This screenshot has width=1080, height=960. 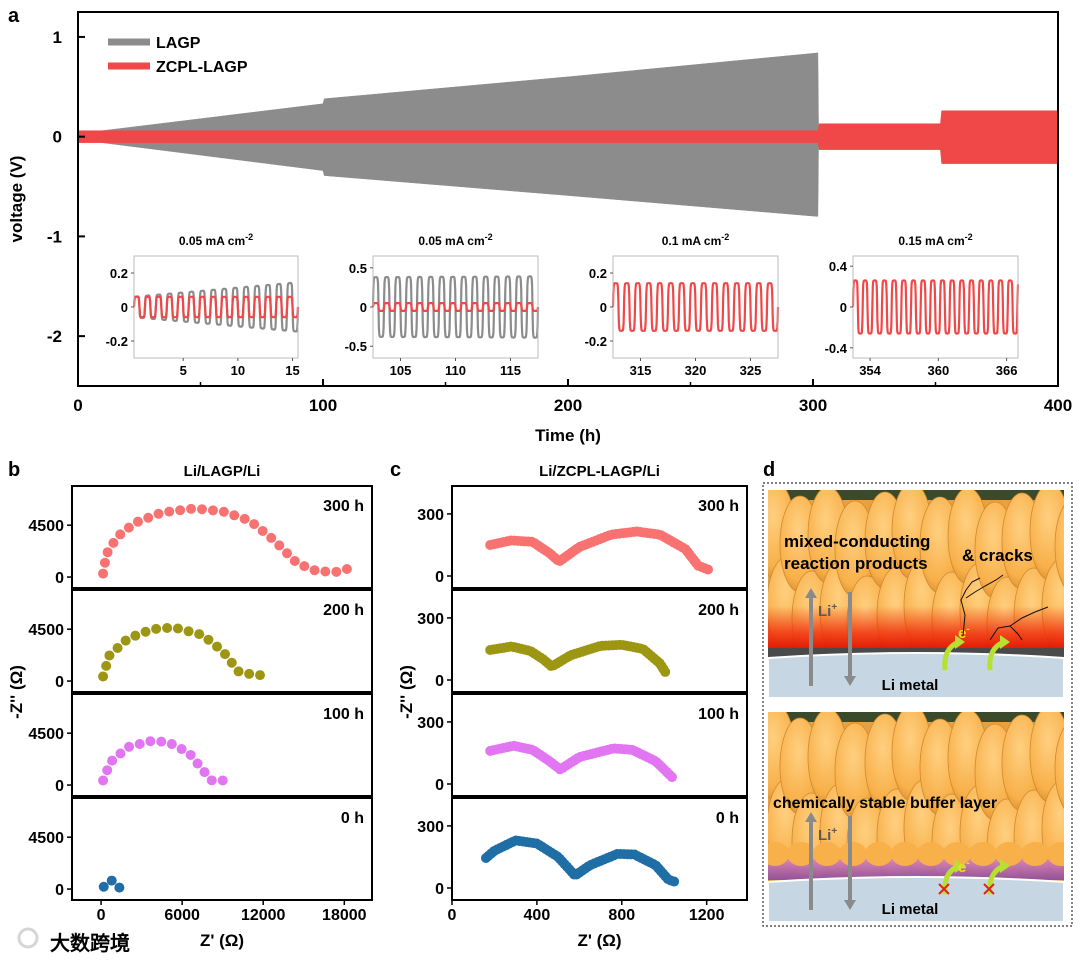 I want to click on eis-subplot-100h: 0 4500 100 h, so click(x=200, y=745).